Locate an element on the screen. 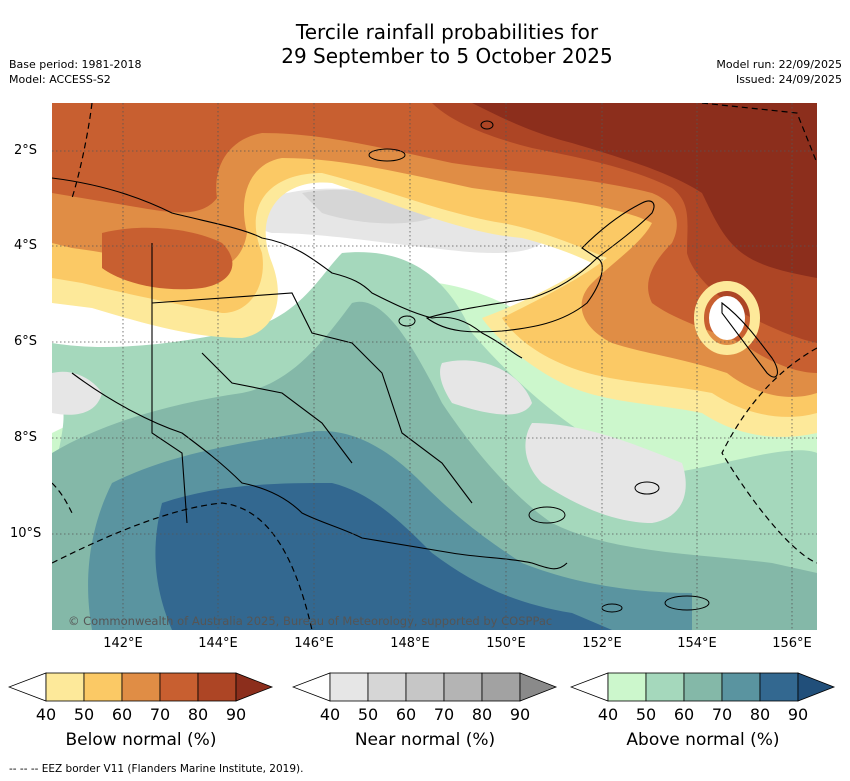 The image size is (850, 781). lat-label-8s: 8°S is located at coordinates (26, 437).